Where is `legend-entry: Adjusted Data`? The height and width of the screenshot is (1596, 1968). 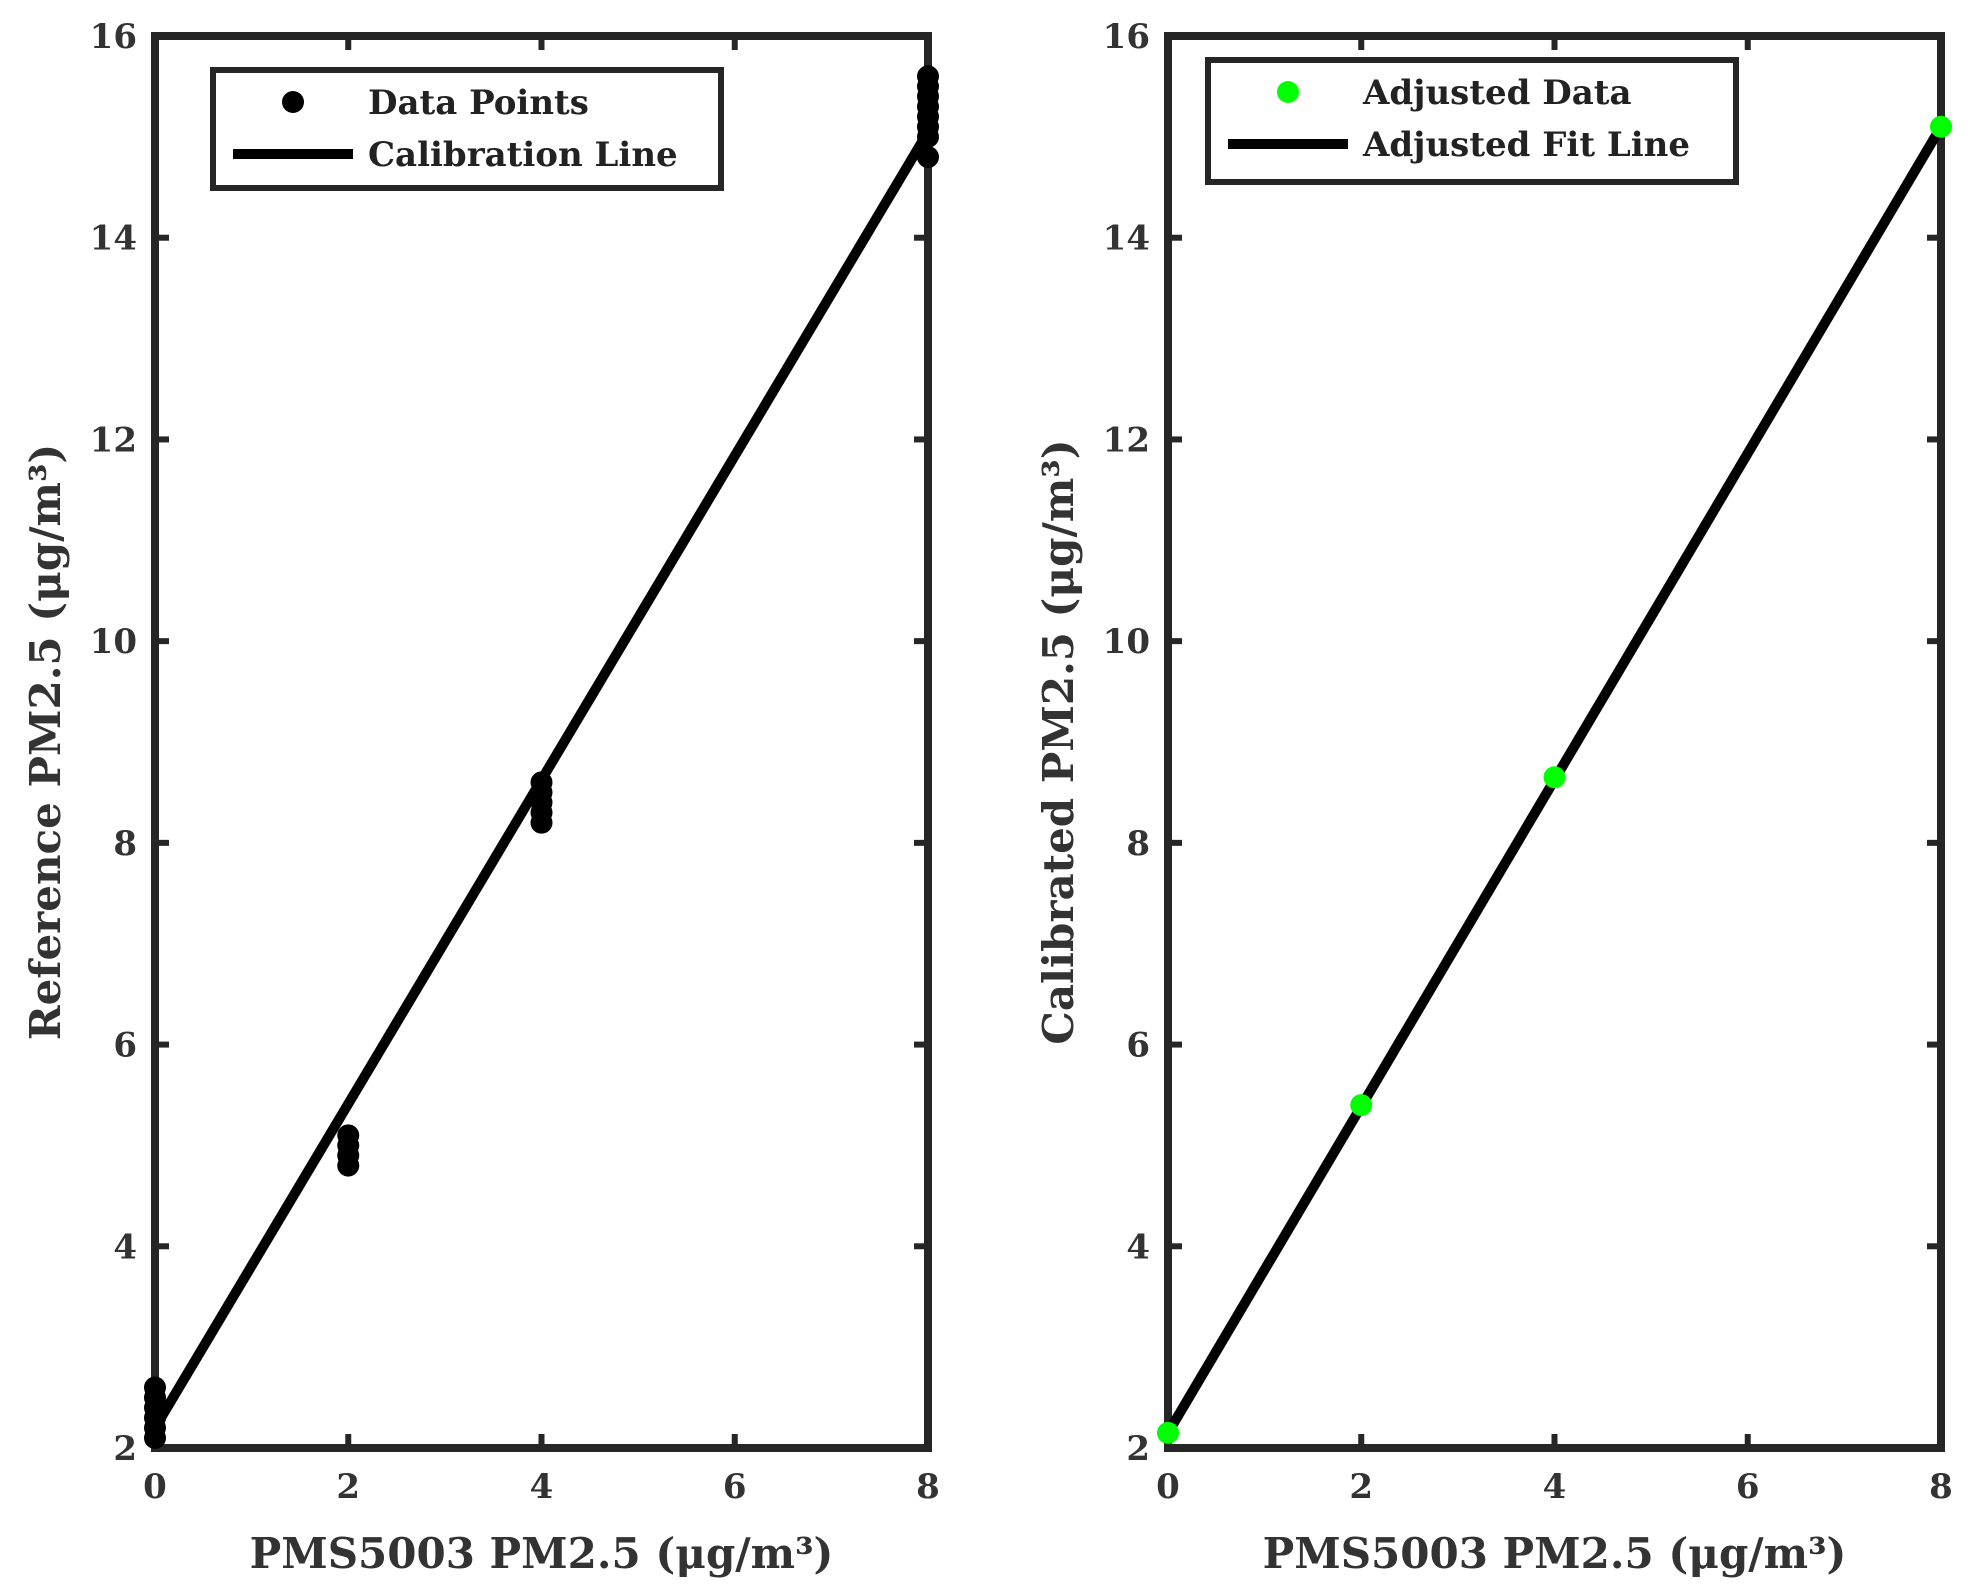 legend-entry: Adjusted Data is located at coordinates (1497, 93).